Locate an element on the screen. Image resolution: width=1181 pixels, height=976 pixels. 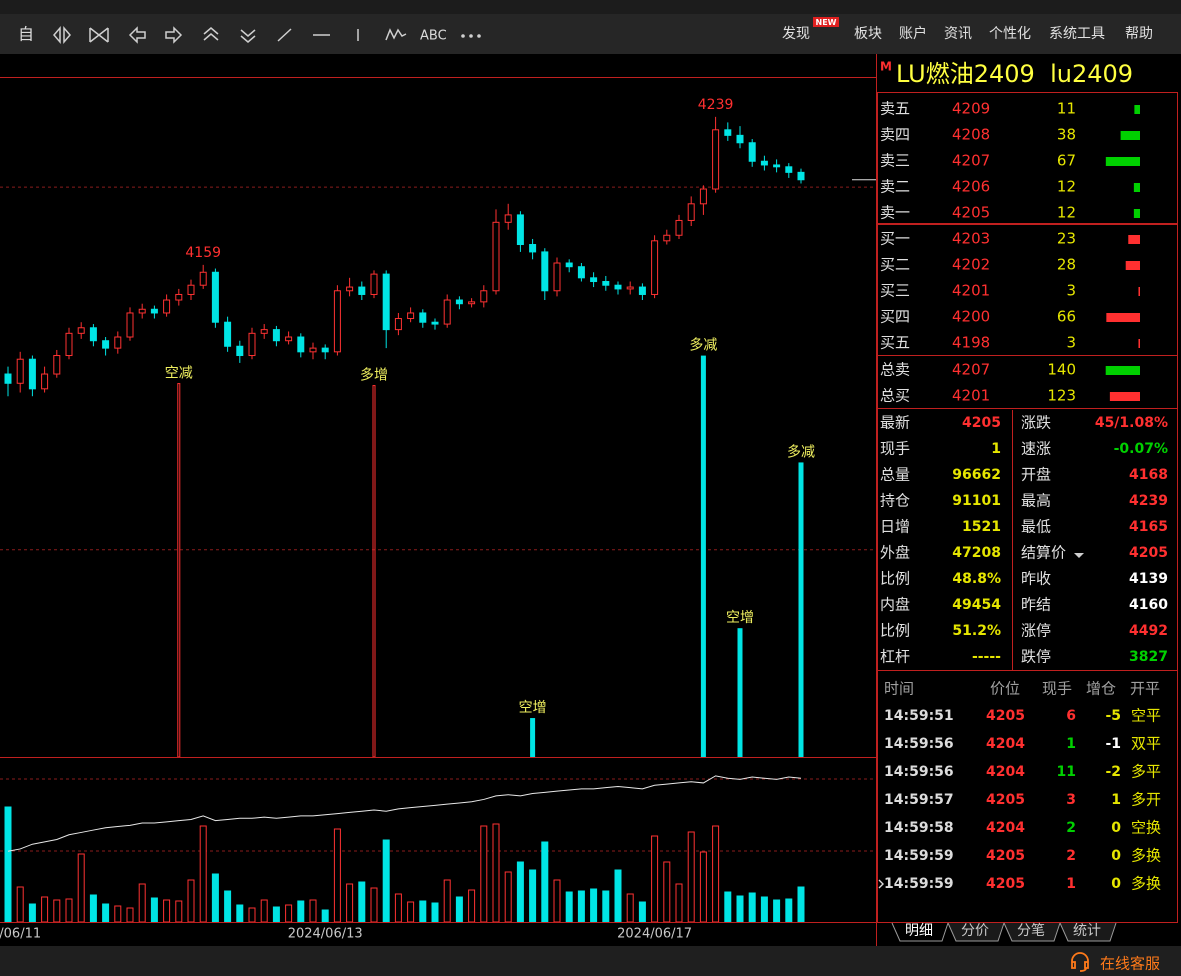
stat-value: 49454 is located at coordinates (976, 605).